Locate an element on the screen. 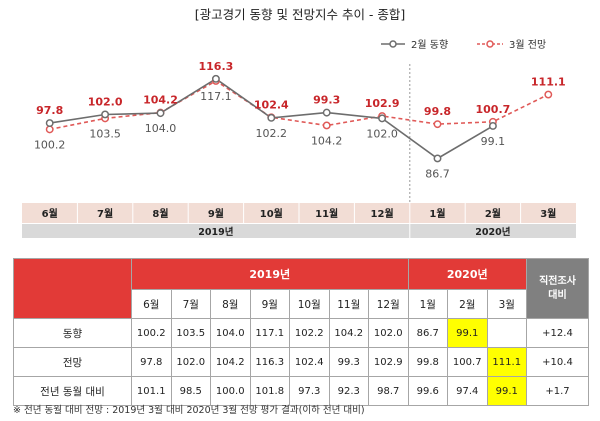 Image resolution: width=600 pixels, height=421 pixels. year-header-2019: 2019년 is located at coordinates (270, 274).